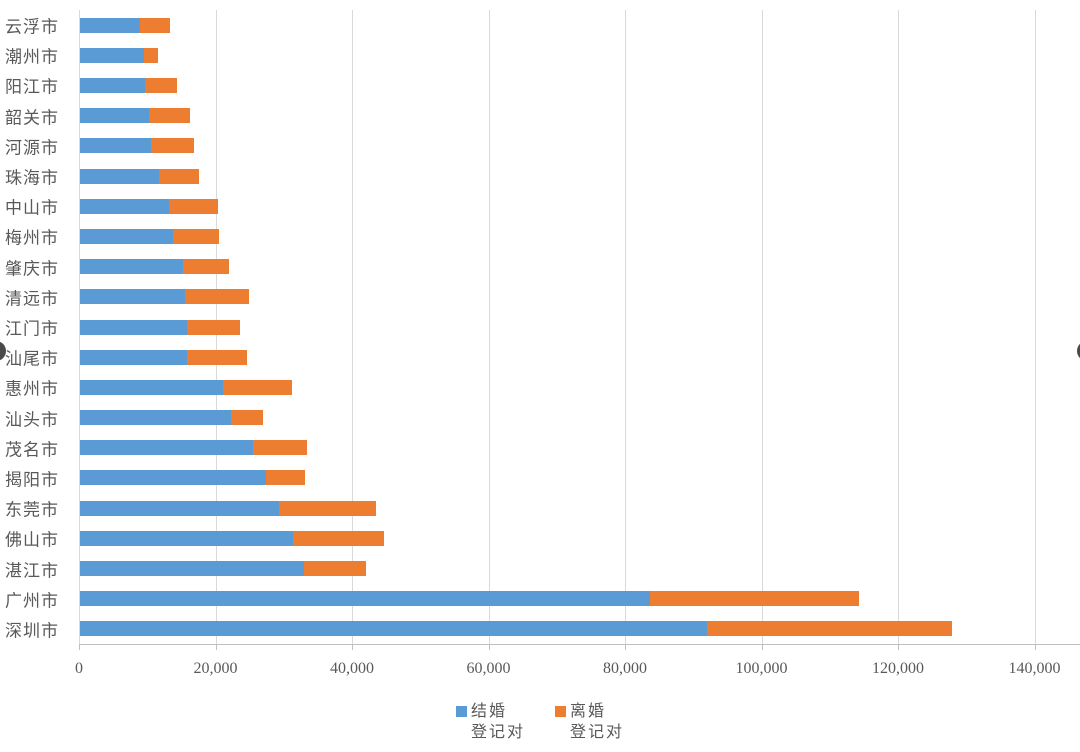 The height and width of the screenshot is (752, 1080). Describe the element at coordinates (898, 668) in the screenshot. I see `x-axis-tick-label: 120,000` at that location.